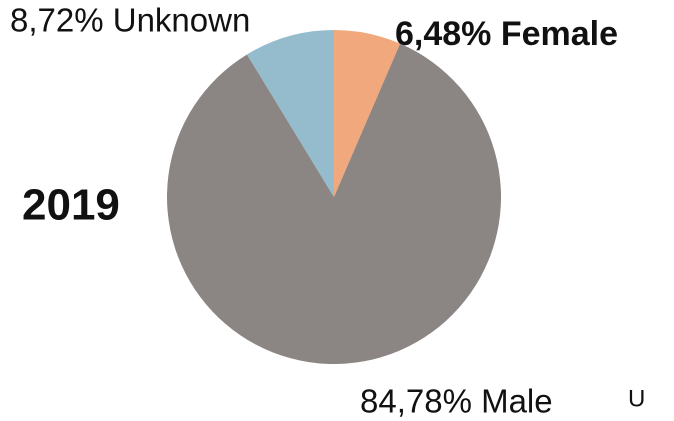 Image resolution: width=674 pixels, height=421 pixels. What do you see at coordinates (130, 20) in the screenshot?
I see `slice-label: 8,72% Unknown` at bounding box center [130, 20].